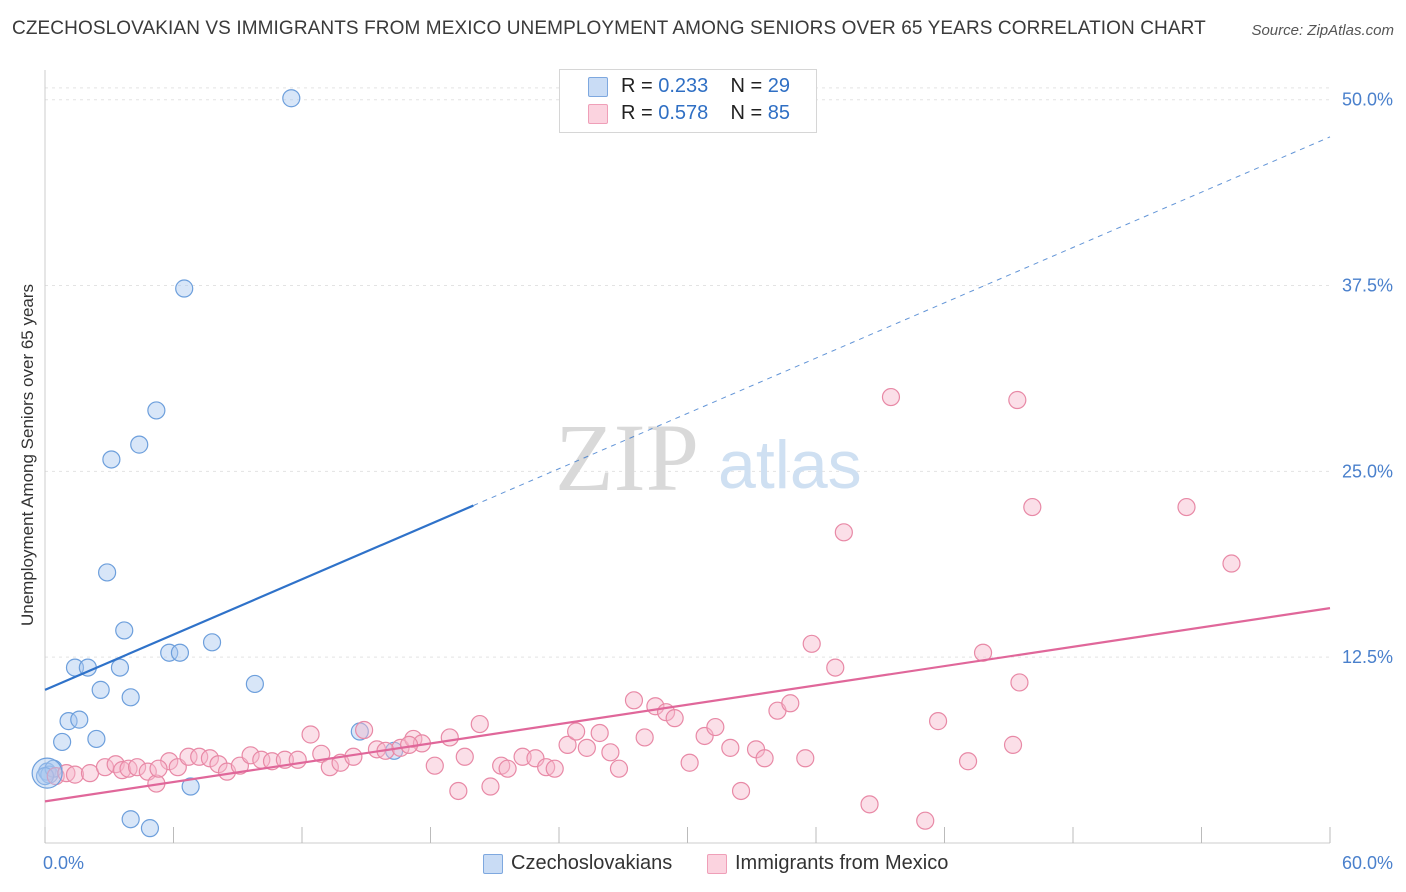 The image size is (1406, 892). Describe the element at coordinates (1367, 378) in the screenshot. I see `y-tick-labels: 12.5% 25.0% 37.5% 50.0%` at that location.